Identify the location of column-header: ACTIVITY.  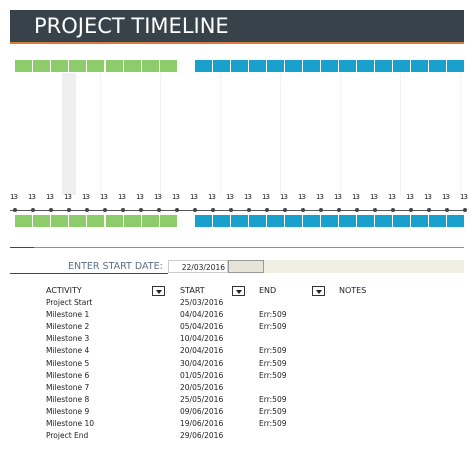
(64, 290).